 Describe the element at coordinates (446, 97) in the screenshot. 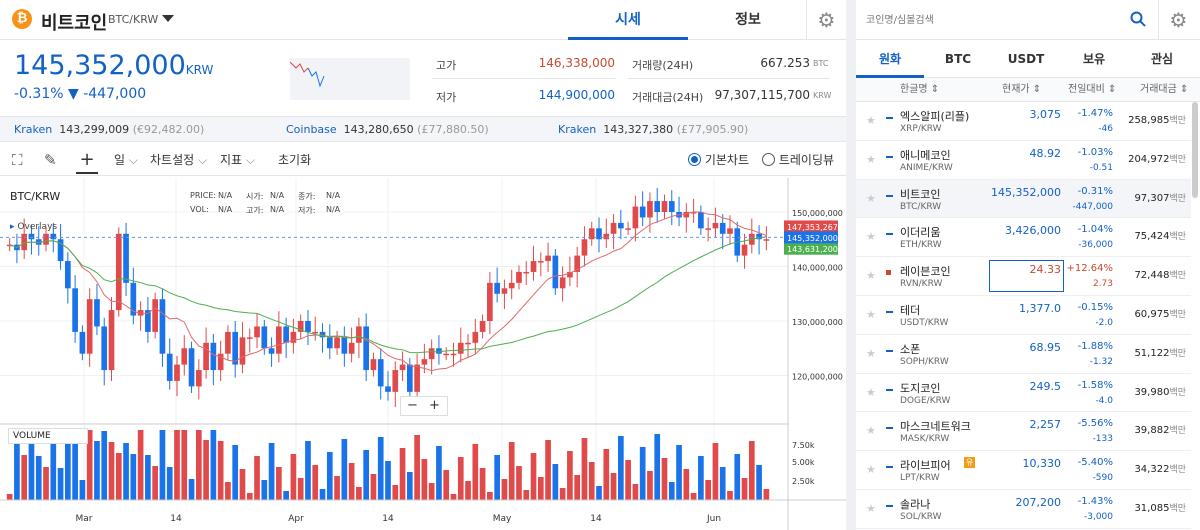

I see `low-label: 저가` at that location.